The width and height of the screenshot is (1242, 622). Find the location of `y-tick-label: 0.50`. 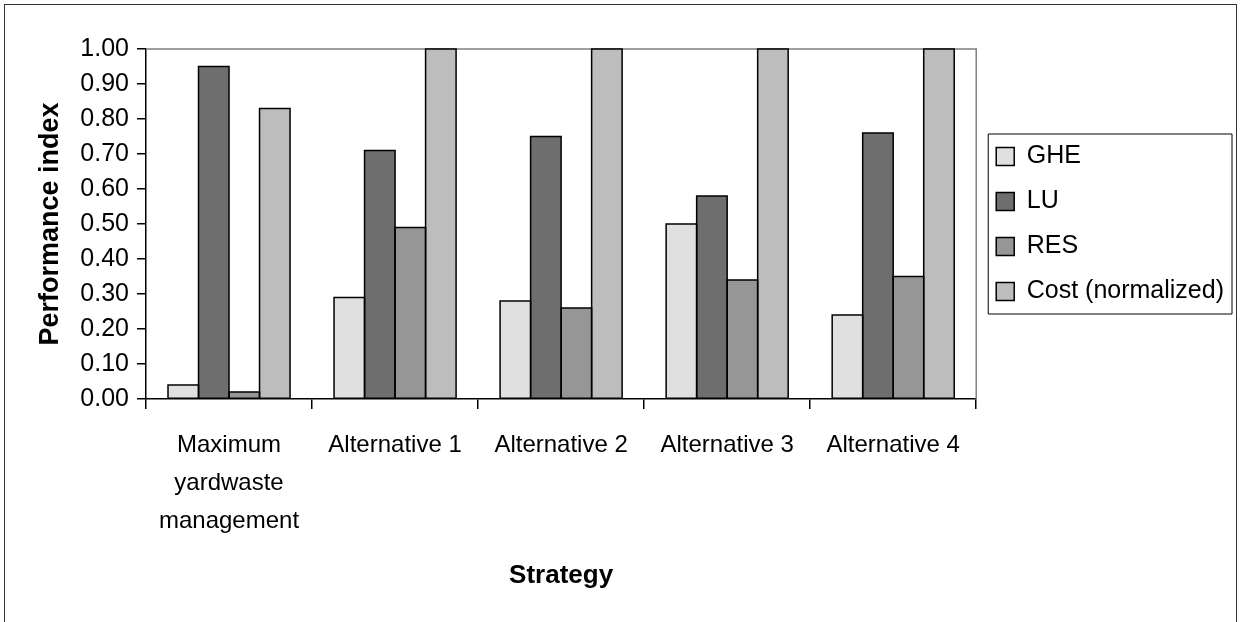

y-tick-label: 0.50 is located at coordinates (104, 221).